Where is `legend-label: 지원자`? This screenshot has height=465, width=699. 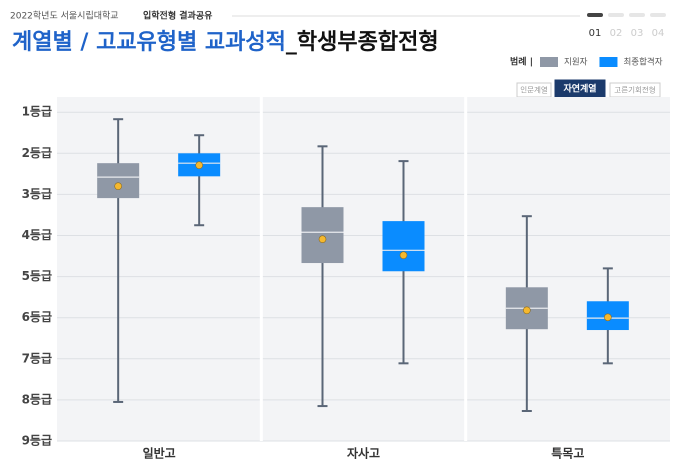 legend-label: 지원자 is located at coordinates (576, 63).